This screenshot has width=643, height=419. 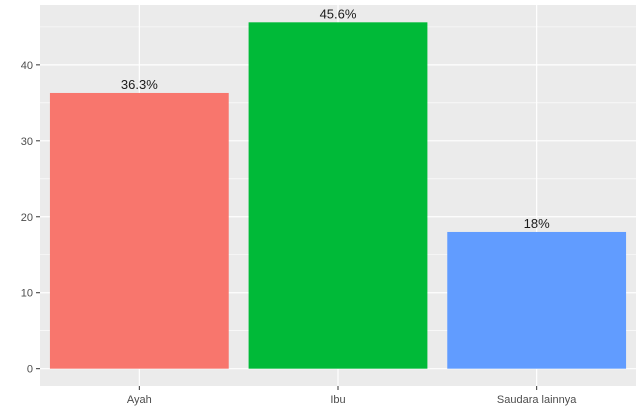 What do you see at coordinates (537, 300) in the screenshot?
I see `bar-saudara-lainnya` at bounding box center [537, 300].